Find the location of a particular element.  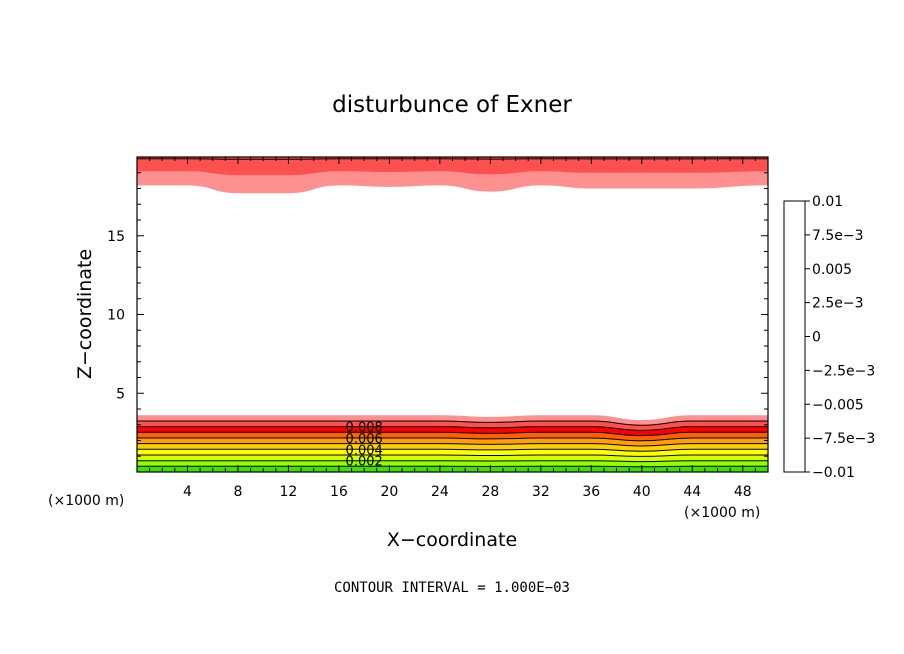

colorbar-tick-label: 2.5e−3 is located at coordinates (838, 304).